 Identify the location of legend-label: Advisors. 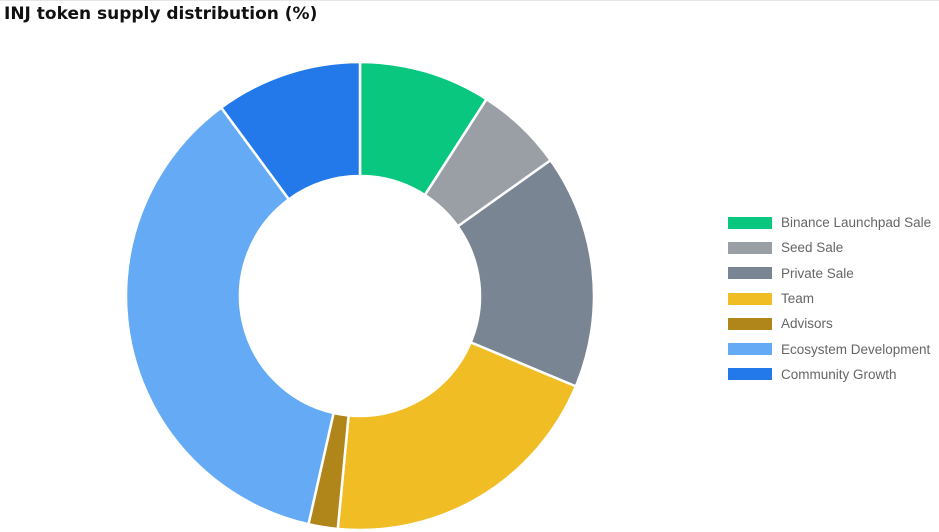
(807, 324).